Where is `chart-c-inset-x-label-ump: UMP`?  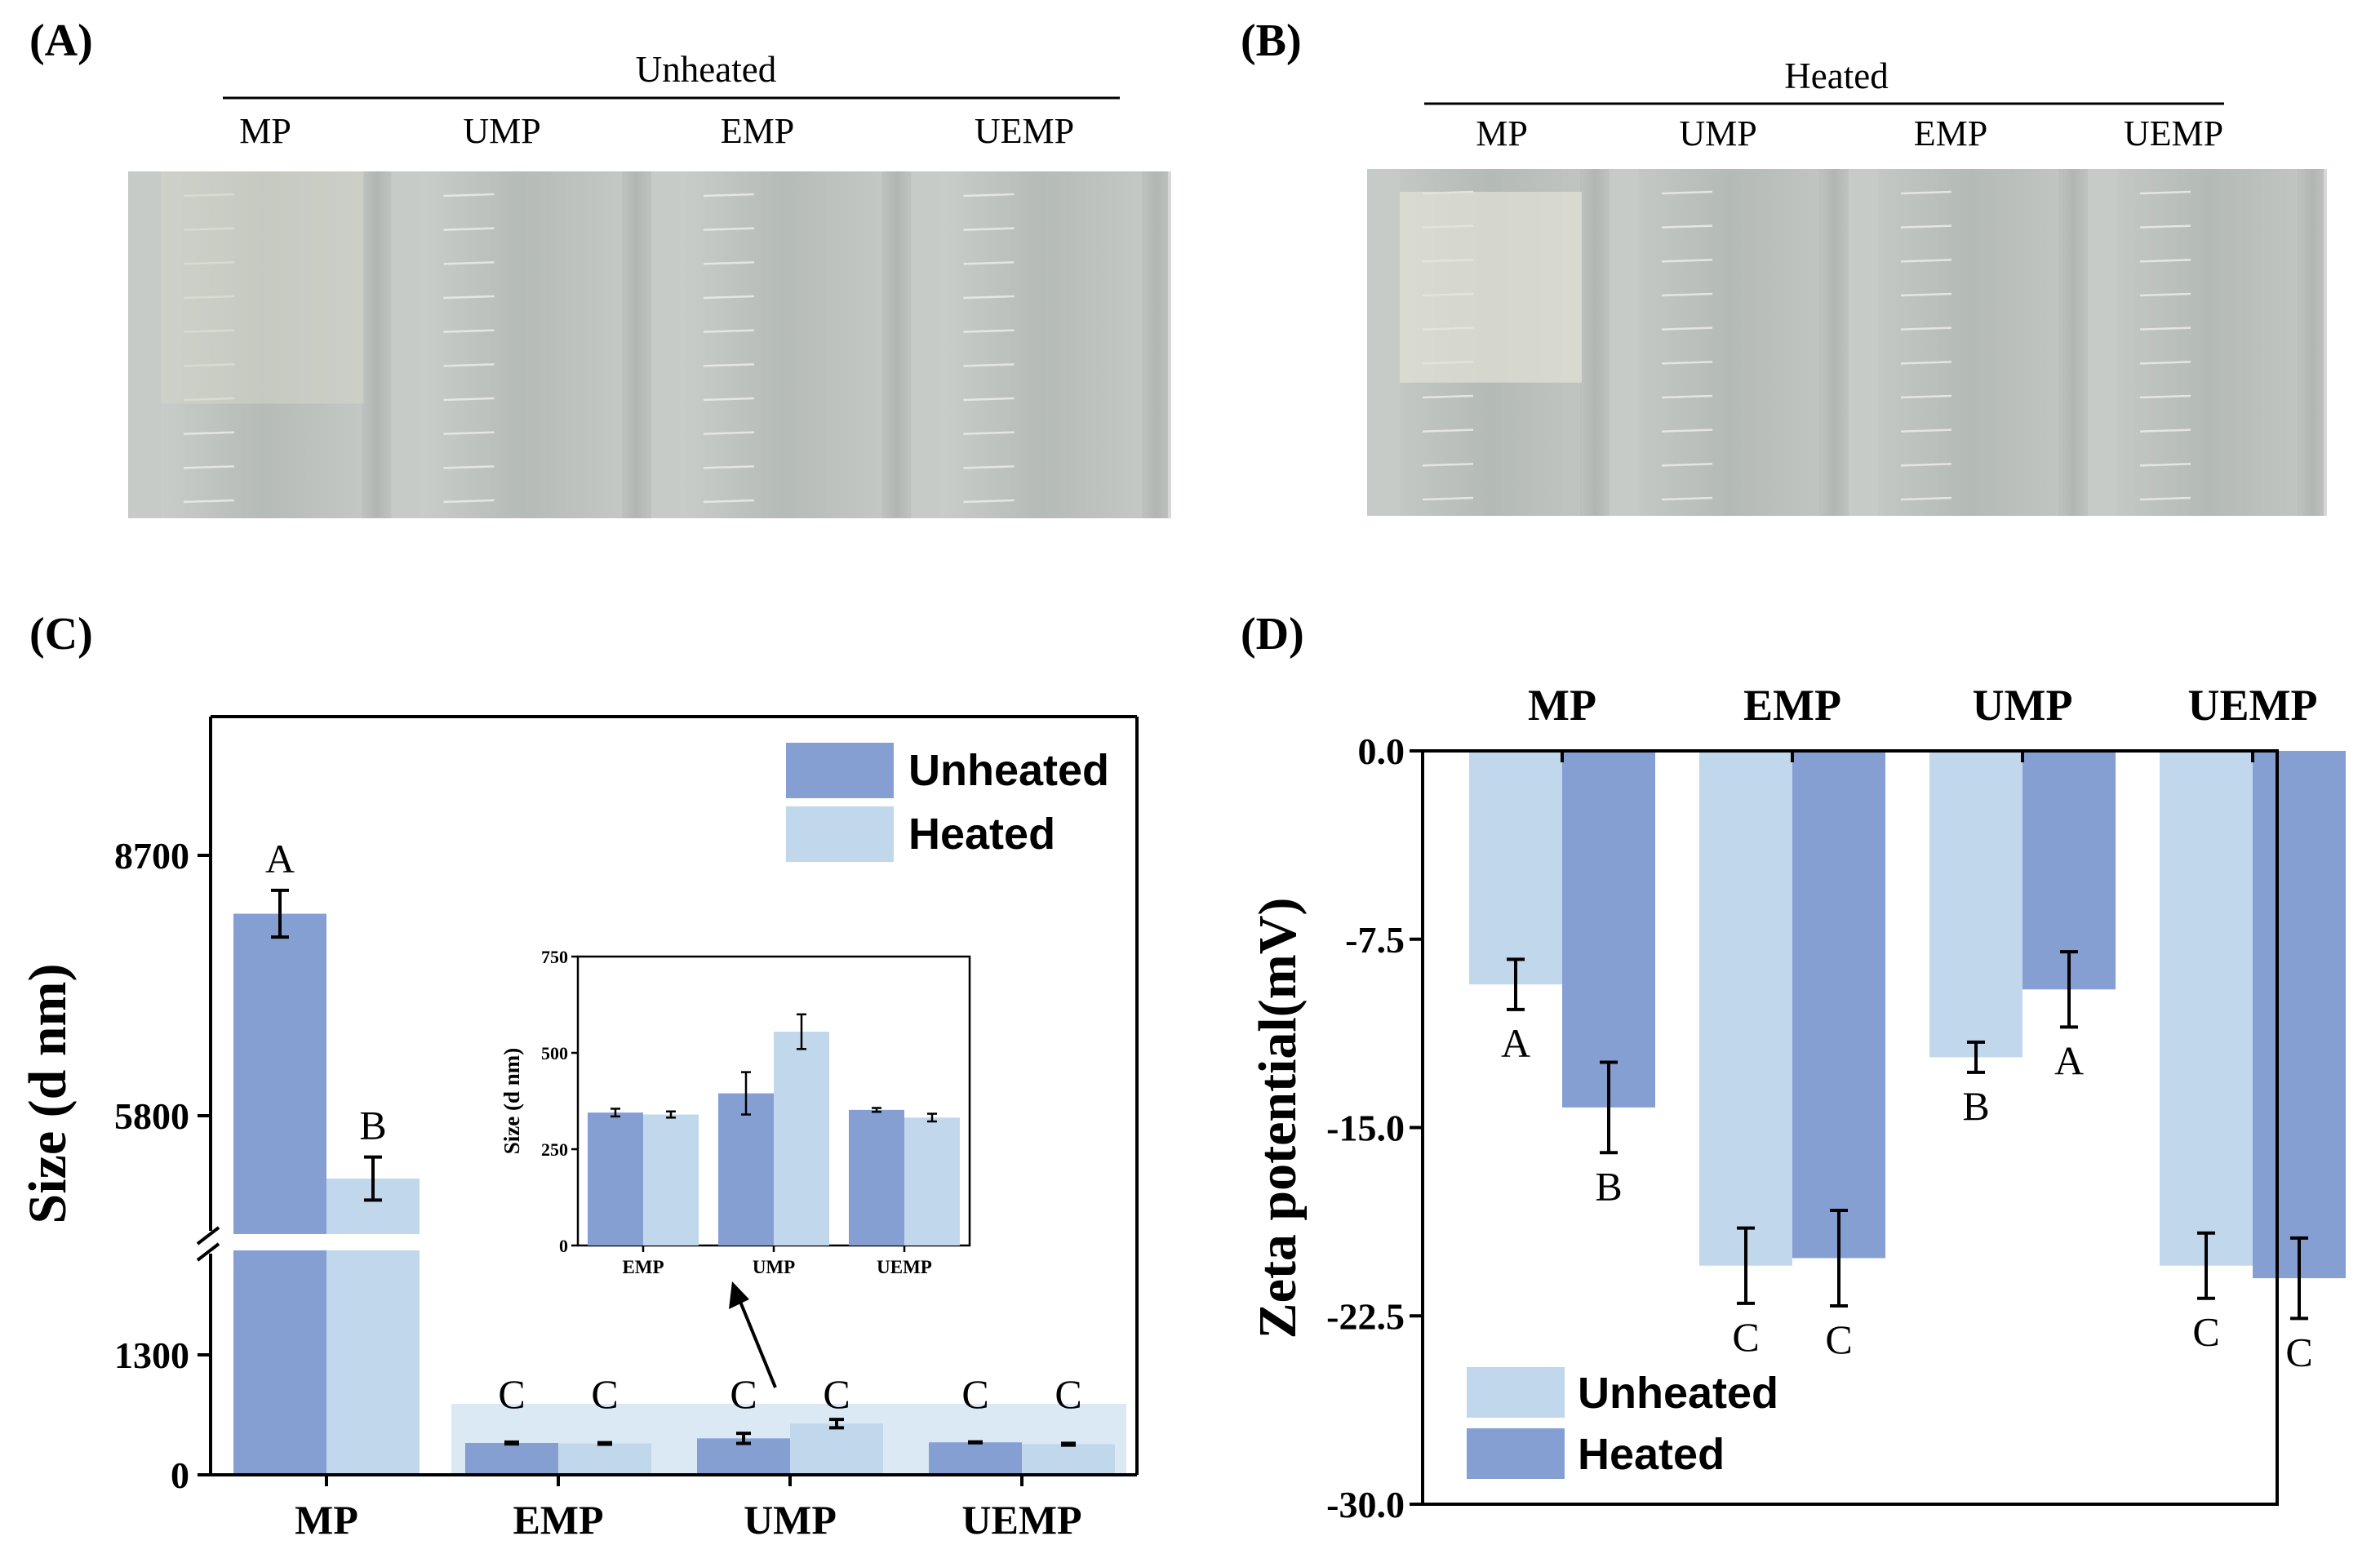 chart-c-inset-x-label-ump: UMP is located at coordinates (774, 1267).